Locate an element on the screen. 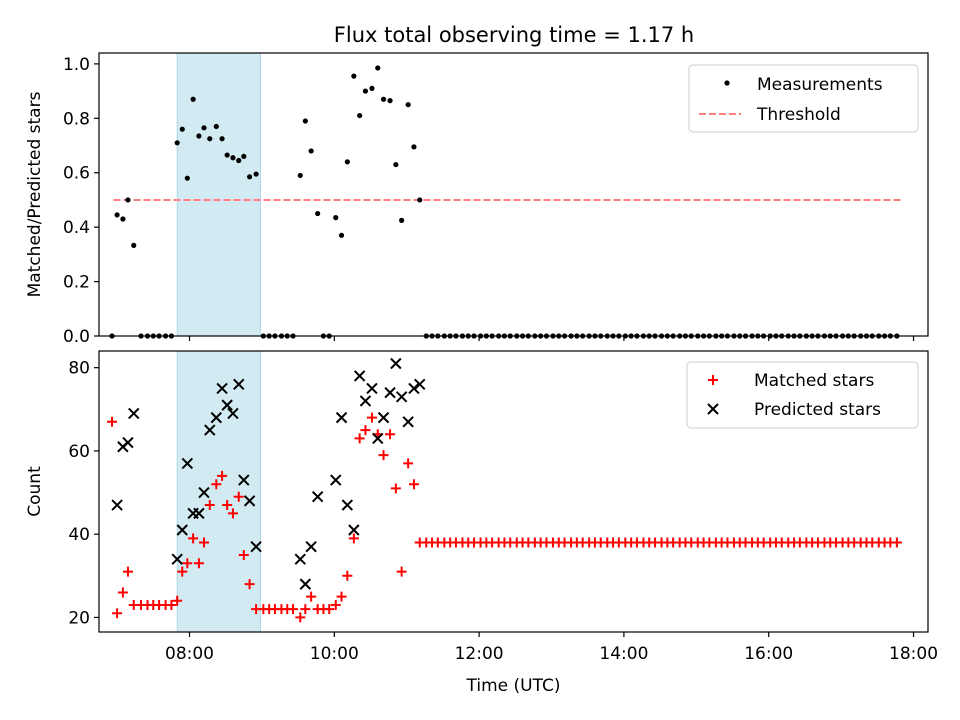 This screenshot has width=960, height=720. x-axis-label: Time (UTC) is located at coordinates (513, 686).